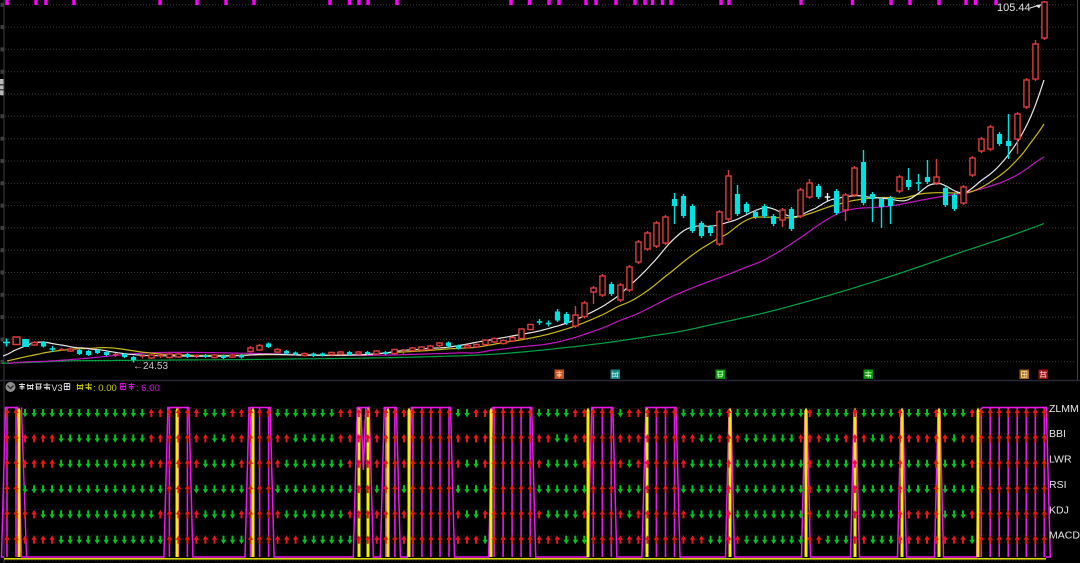  Describe the element at coordinates (1058, 485) in the screenshot. I see `svg-text: RSI` at that location.